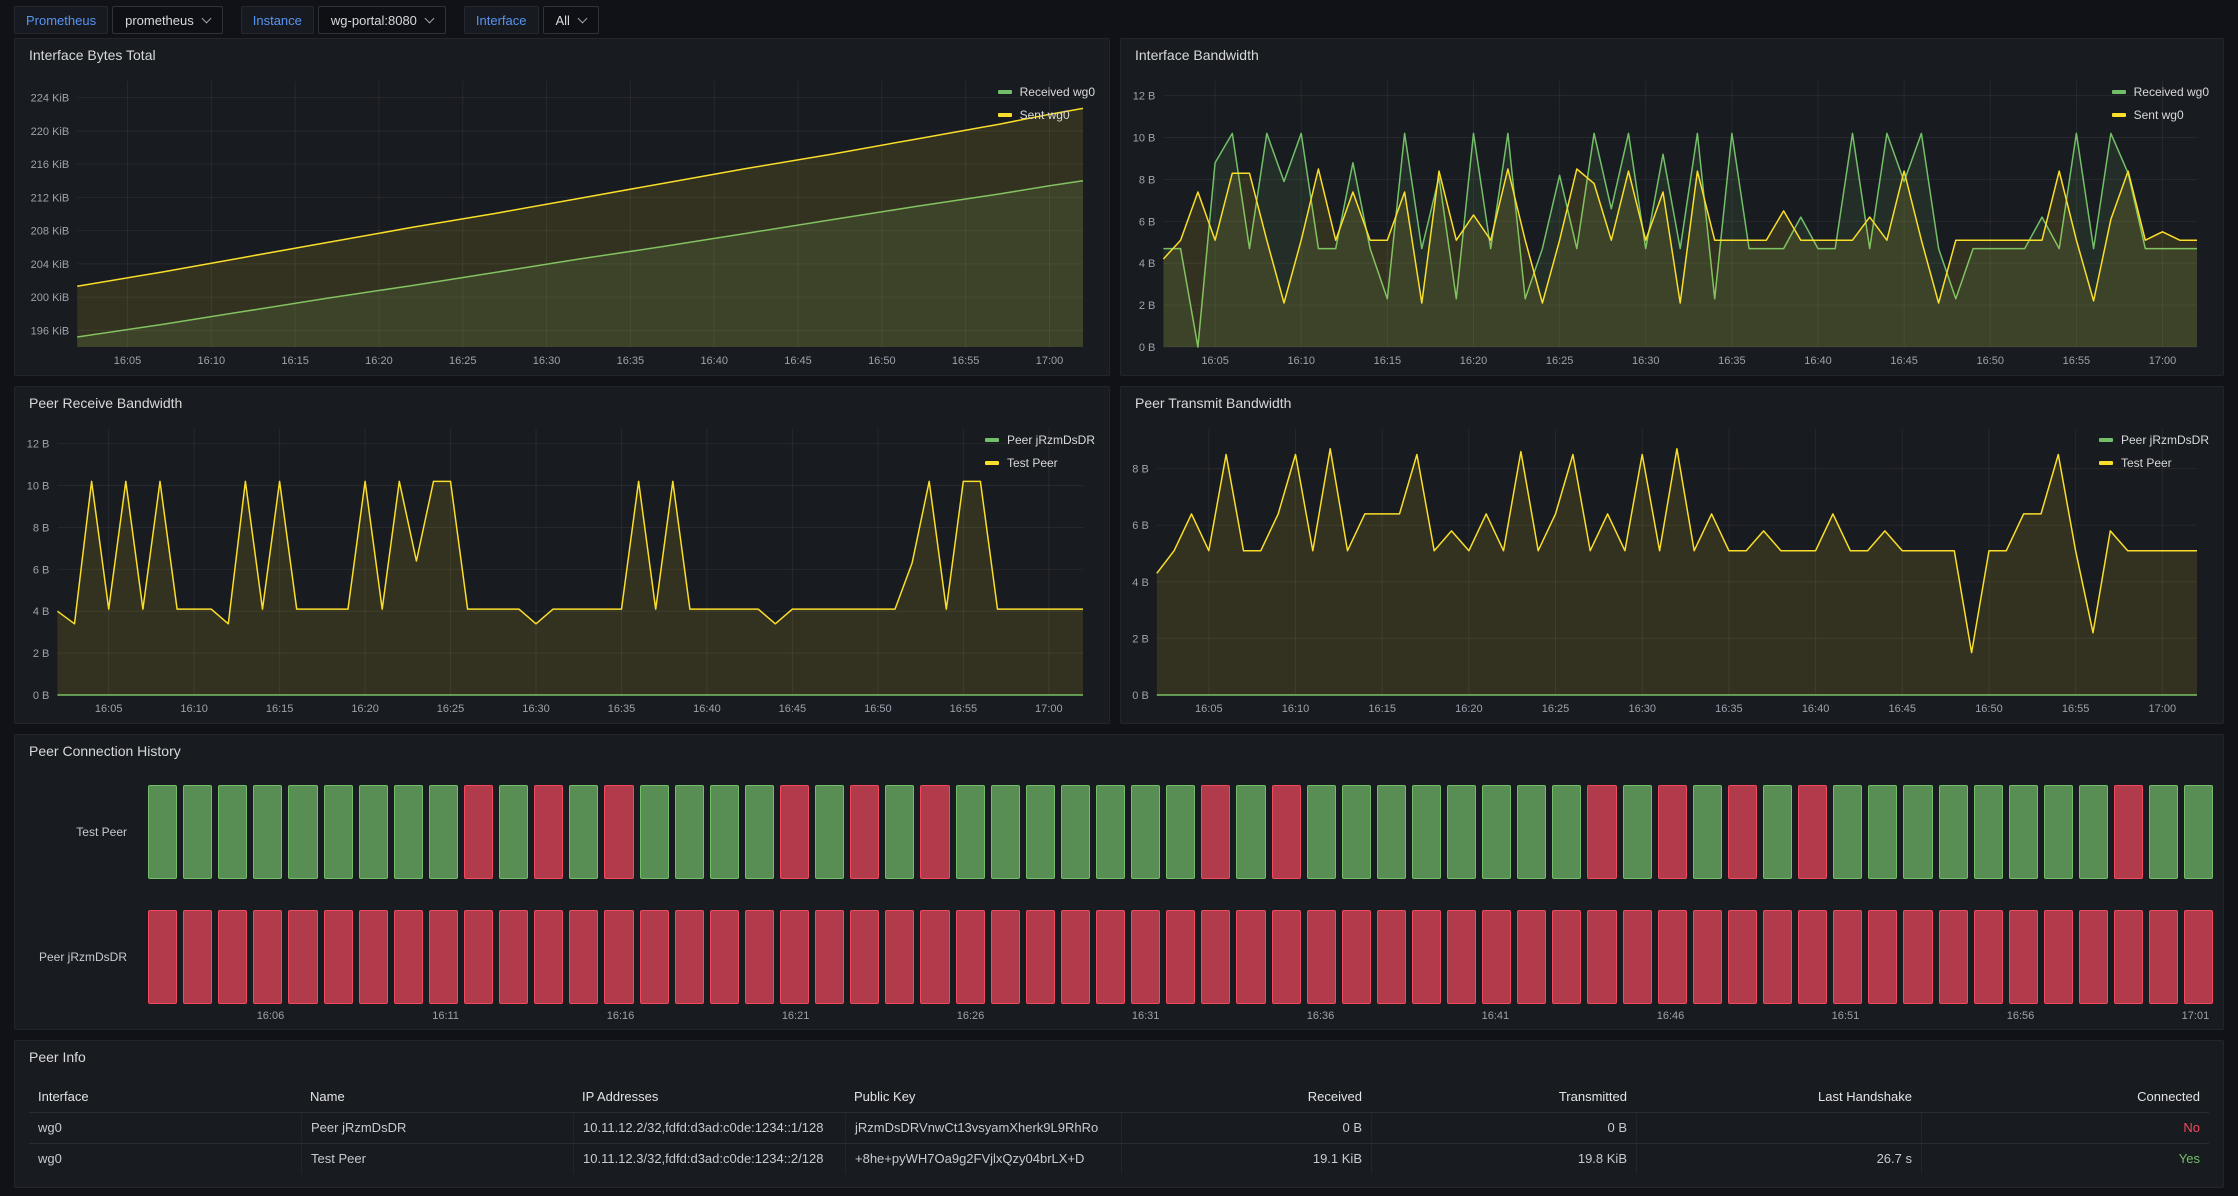 This screenshot has width=2238, height=1196. I want to click on x-axis-tick-label: 17:00, so click(1049, 709).